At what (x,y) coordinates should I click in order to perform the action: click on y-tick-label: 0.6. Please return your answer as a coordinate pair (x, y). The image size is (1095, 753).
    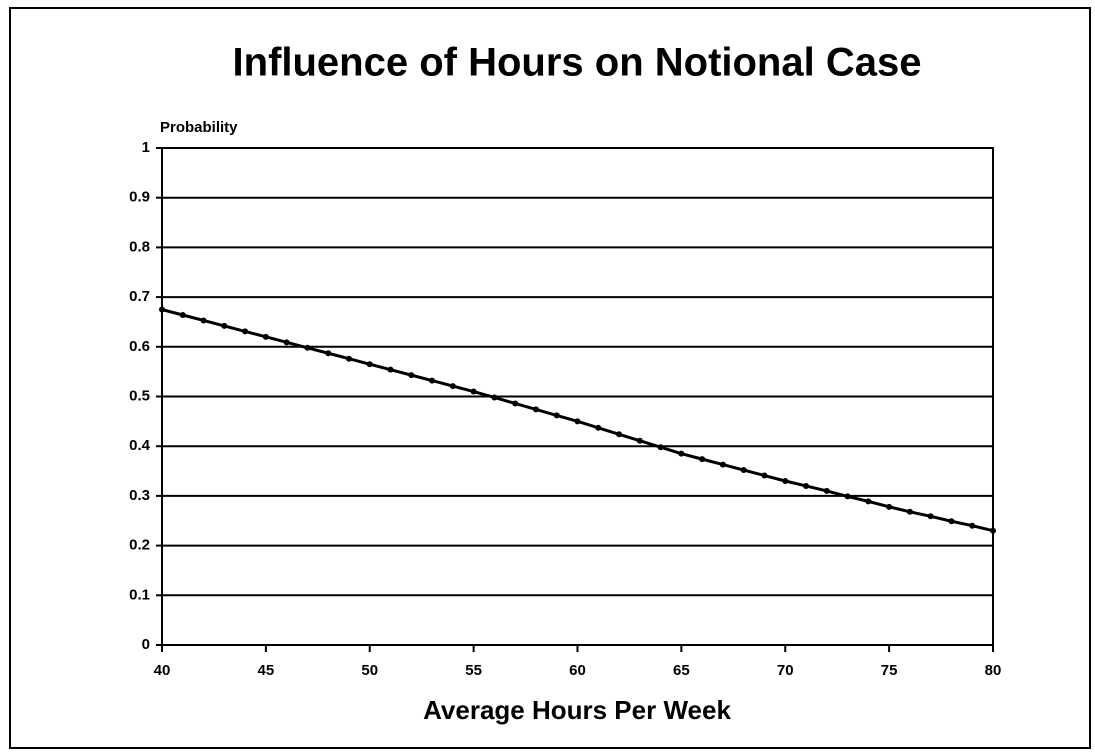
    Looking at the image, I should click on (139, 346).